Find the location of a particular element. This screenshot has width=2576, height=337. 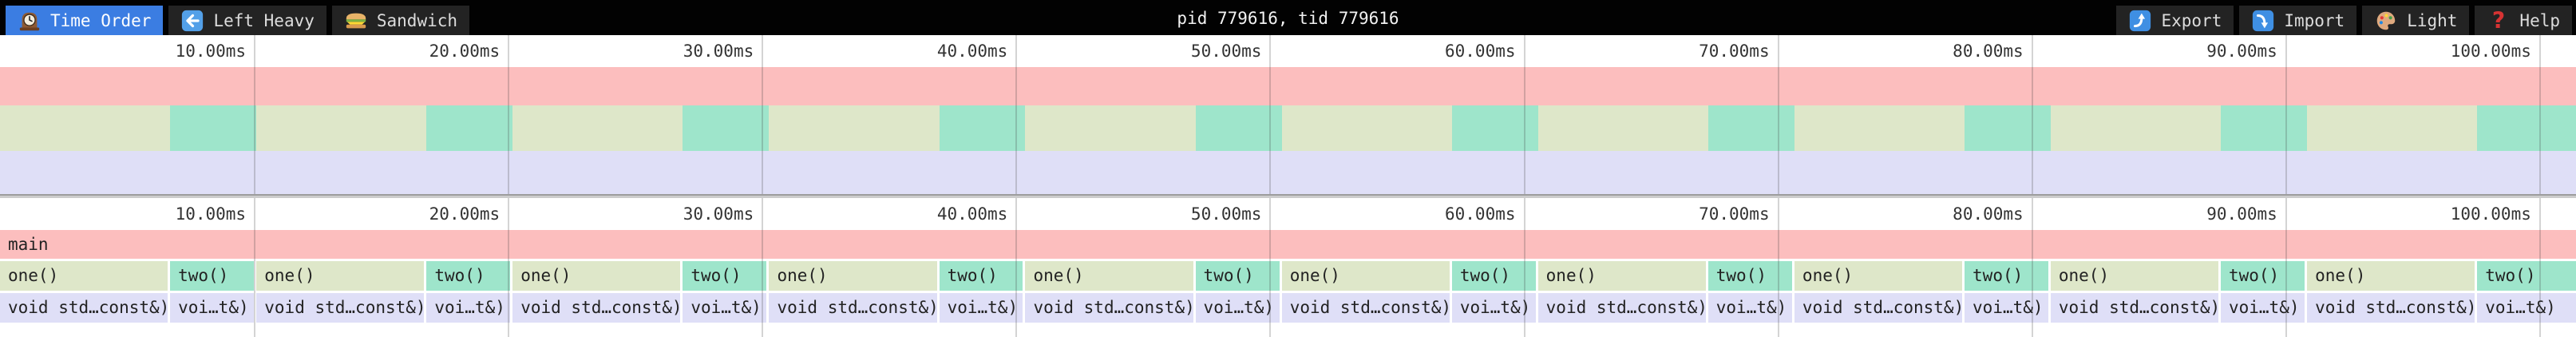

minimap-band-main is located at coordinates (1288, 86).